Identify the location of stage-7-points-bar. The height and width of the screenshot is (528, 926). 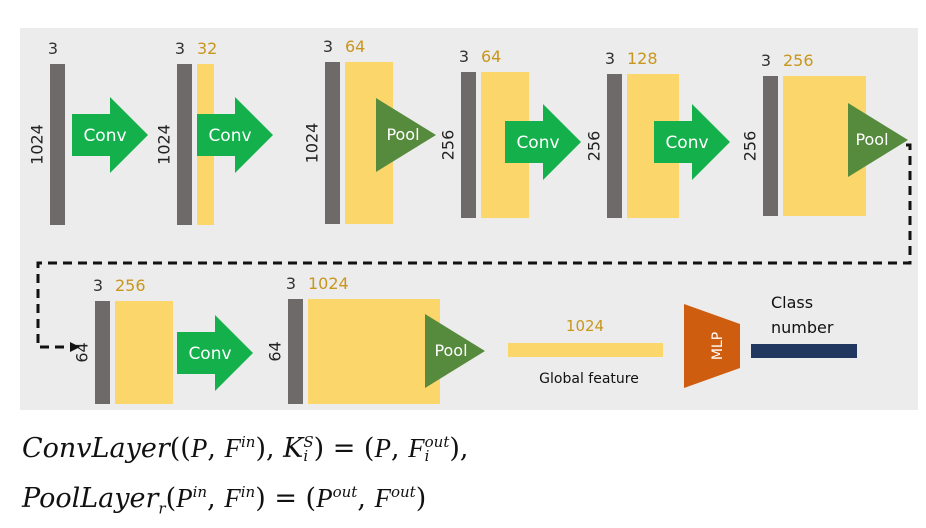
(295, 351).